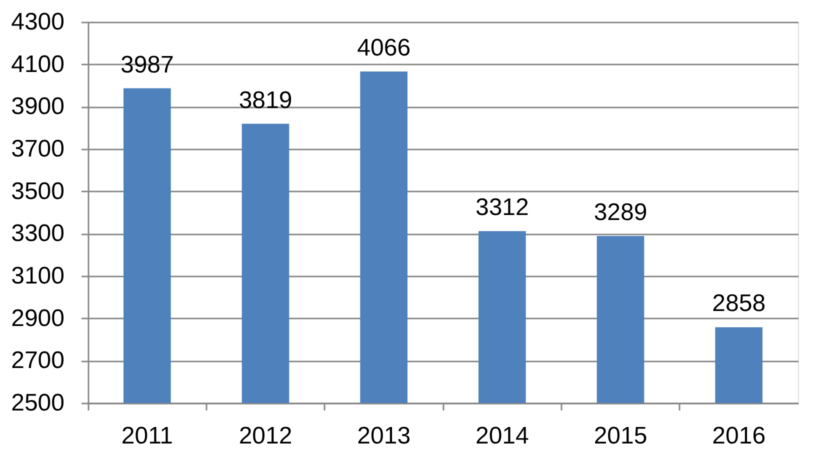 This screenshot has width=816, height=463. I want to click on y-tick-label: 3500, so click(37, 191).